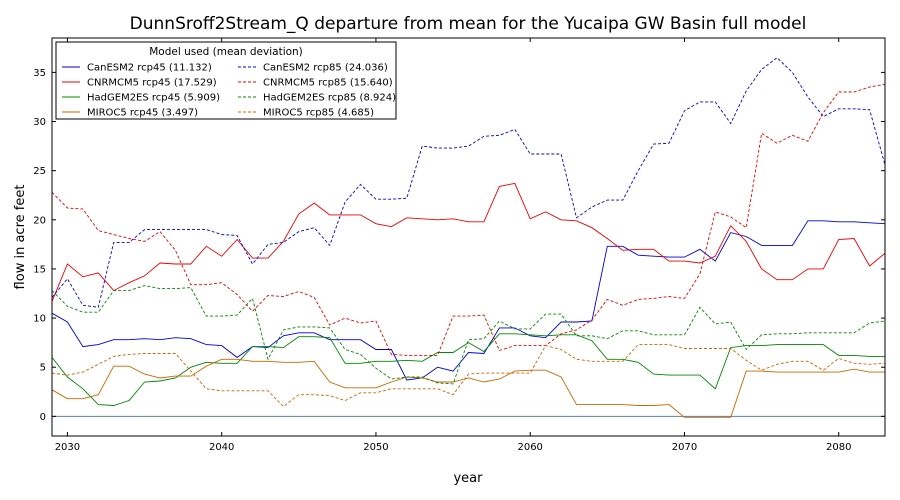 This screenshot has width=900, height=500. I want to click on y-axis-label: flow in acre feet, so click(20, 237).